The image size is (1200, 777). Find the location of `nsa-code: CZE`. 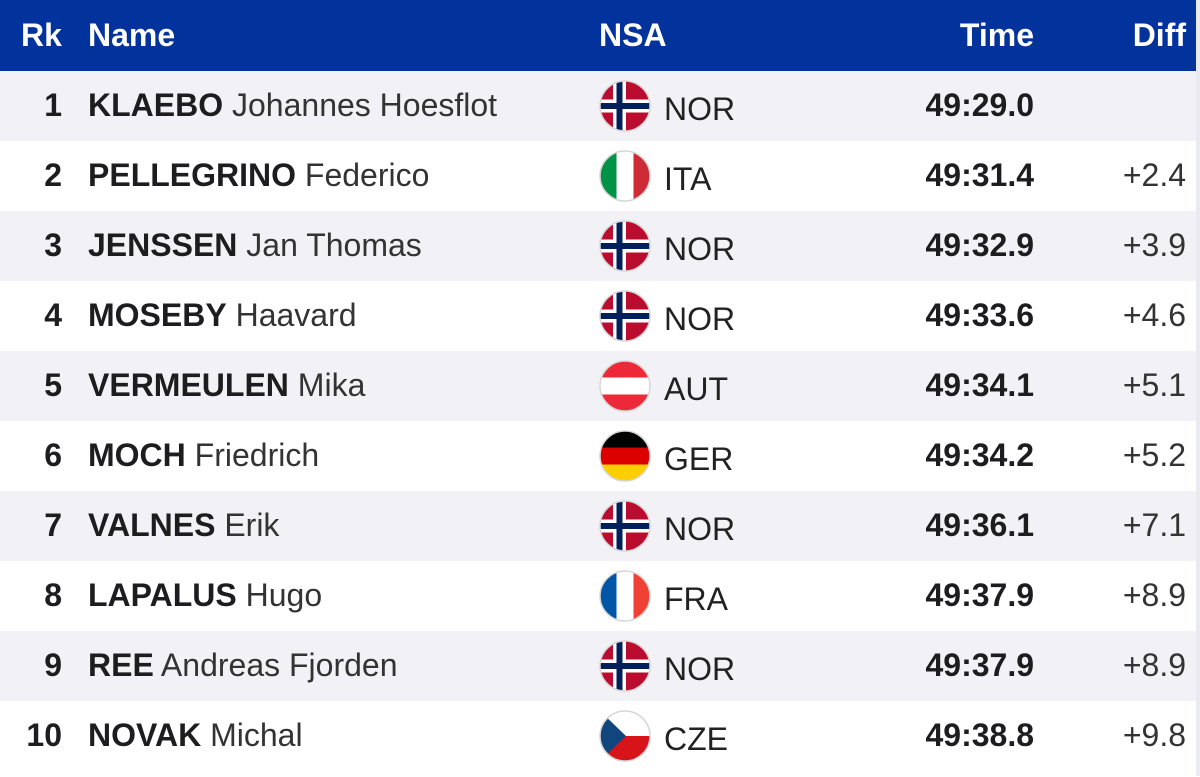

nsa-code: CZE is located at coordinates (696, 739).